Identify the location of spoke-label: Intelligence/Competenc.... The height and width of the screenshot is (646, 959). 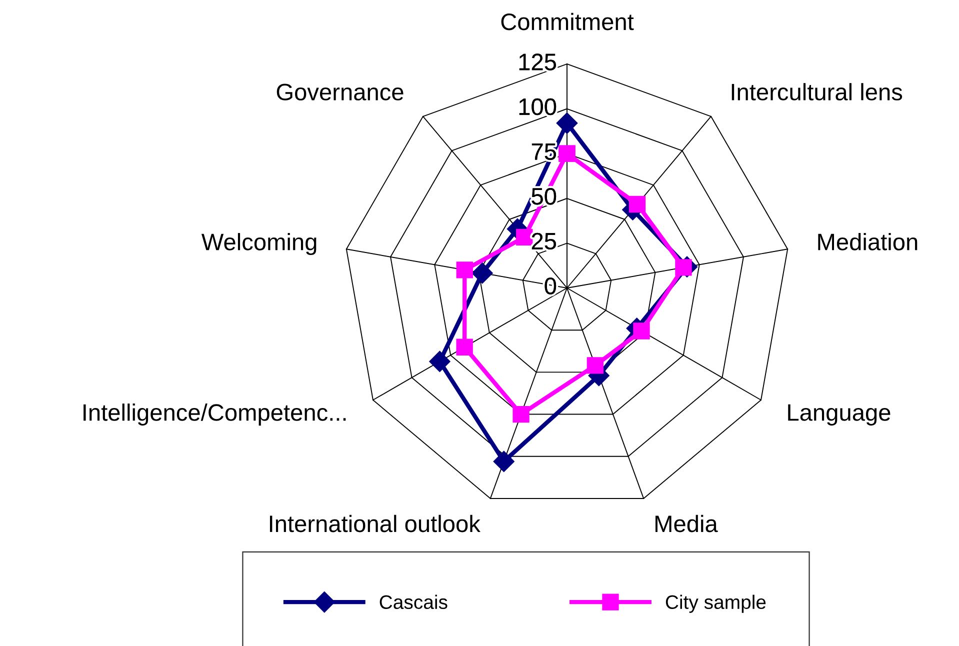
(215, 415).